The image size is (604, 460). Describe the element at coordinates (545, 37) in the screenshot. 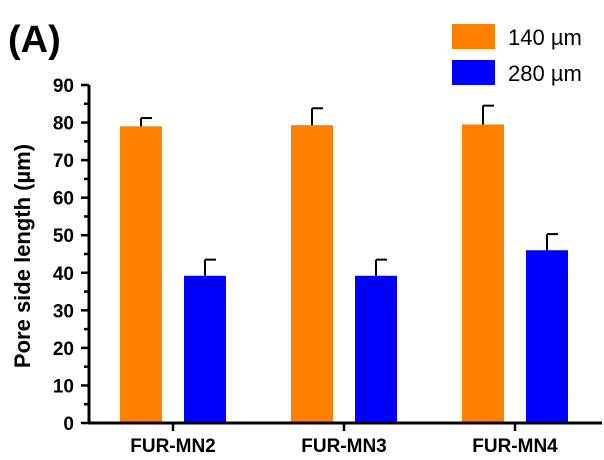

I see `legend-label-140: 140 µm` at that location.